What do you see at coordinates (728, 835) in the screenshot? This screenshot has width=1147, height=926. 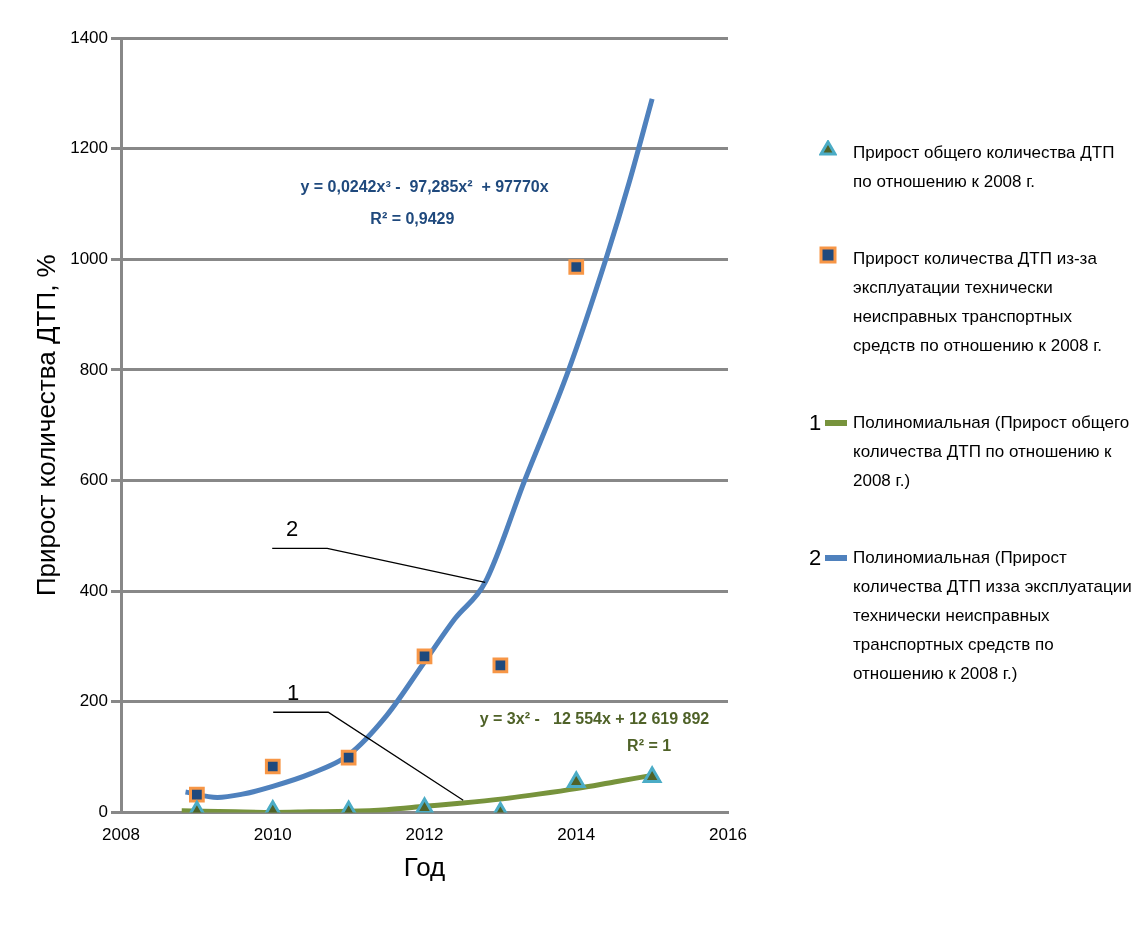 I see `x-tick-label: 2016` at bounding box center [728, 835].